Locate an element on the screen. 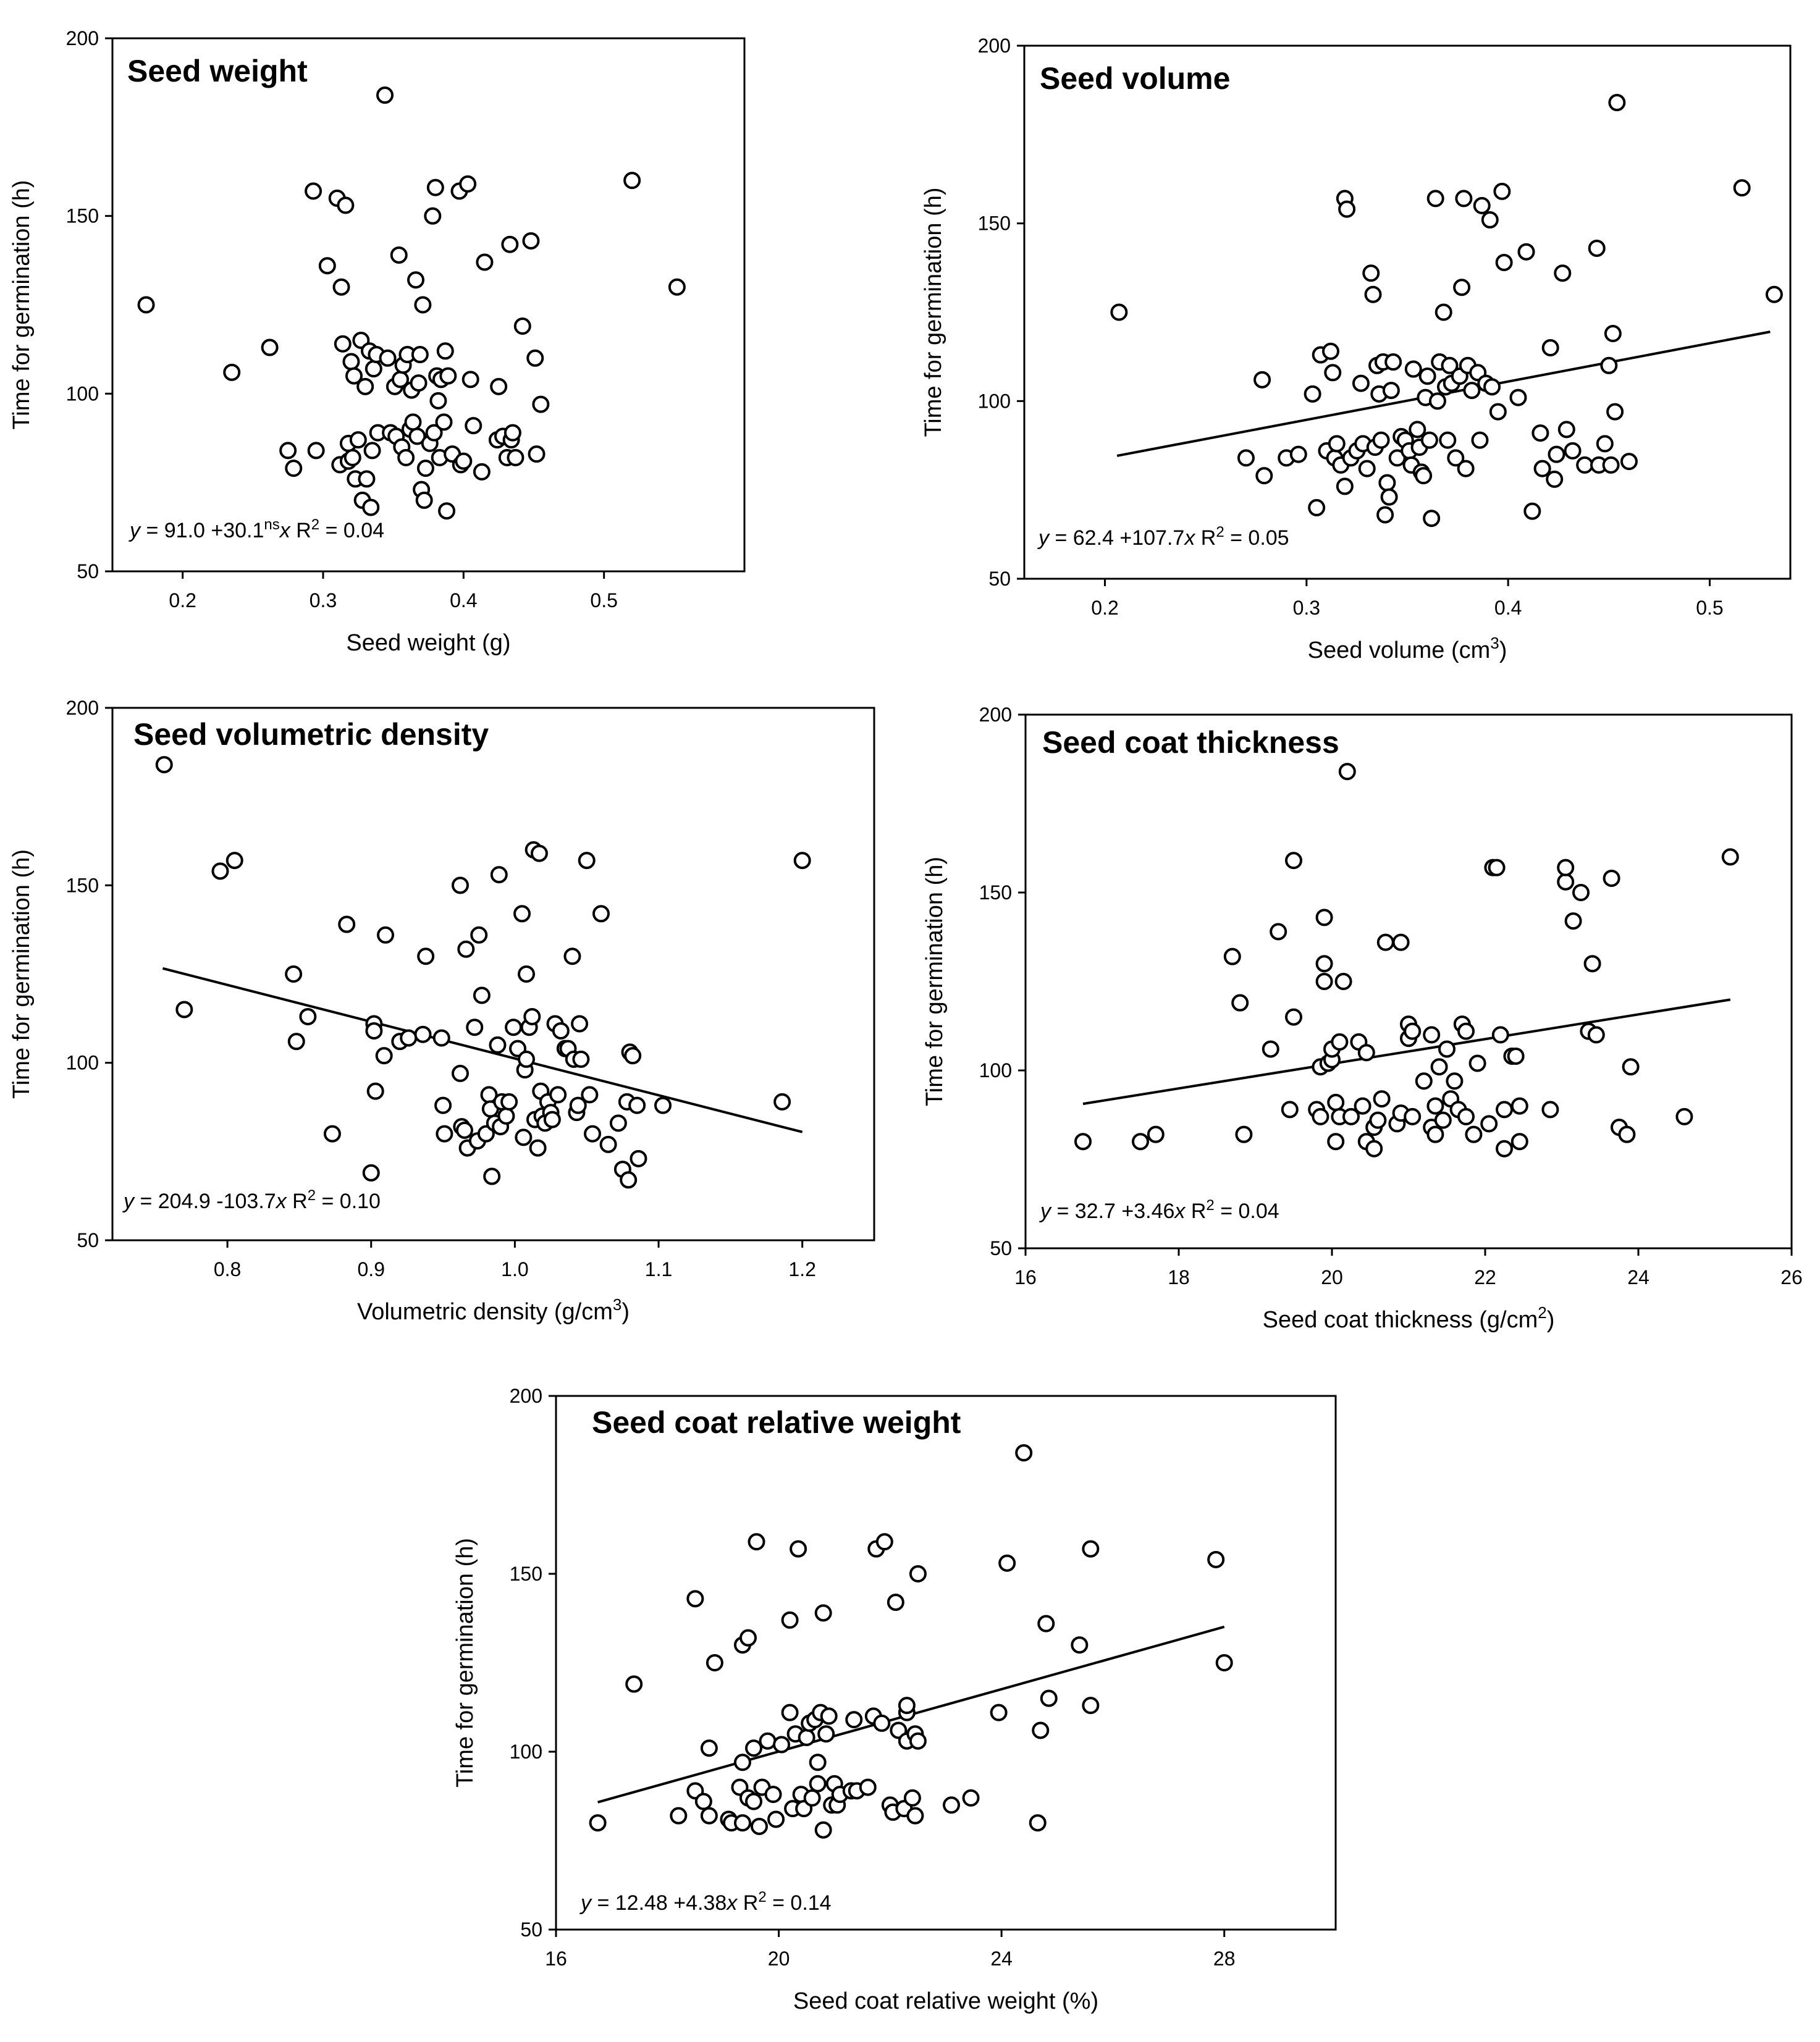  regression-equation: y = 12.48 +4.38x R2 = 0.14 is located at coordinates (705, 1902).